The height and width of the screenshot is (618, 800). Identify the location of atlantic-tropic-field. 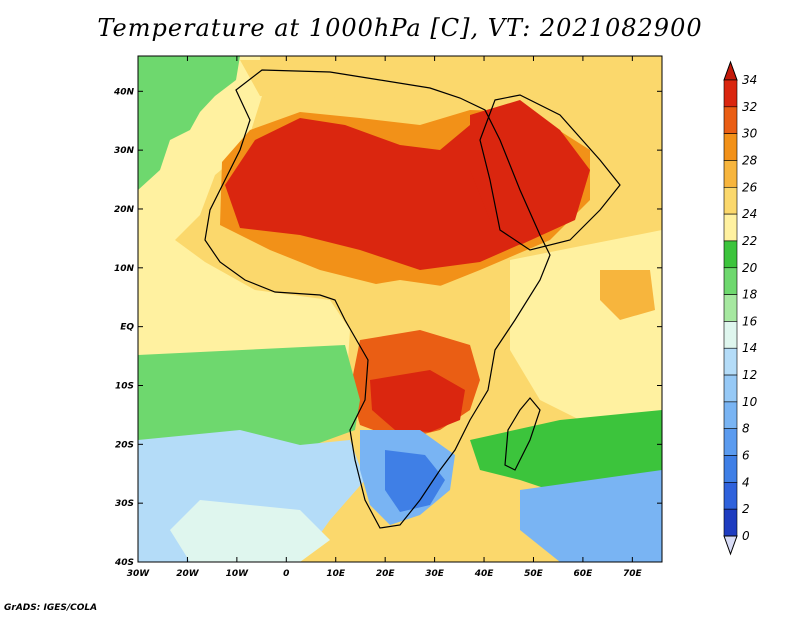
(244, 300).